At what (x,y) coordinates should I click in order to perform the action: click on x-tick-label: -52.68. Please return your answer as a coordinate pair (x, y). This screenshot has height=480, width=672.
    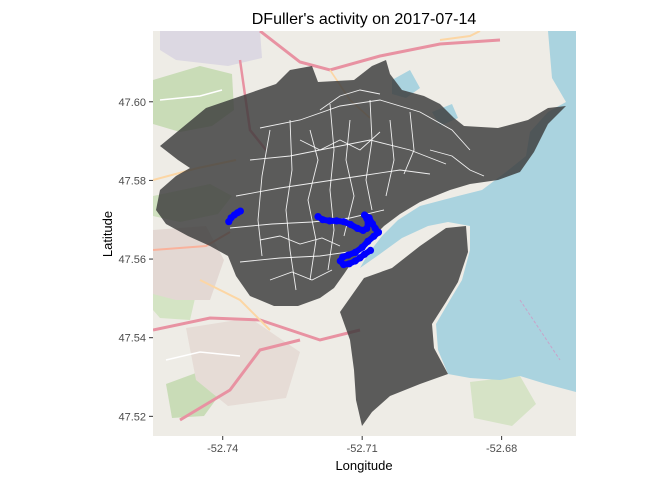
    Looking at the image, I should click on (501, 449).